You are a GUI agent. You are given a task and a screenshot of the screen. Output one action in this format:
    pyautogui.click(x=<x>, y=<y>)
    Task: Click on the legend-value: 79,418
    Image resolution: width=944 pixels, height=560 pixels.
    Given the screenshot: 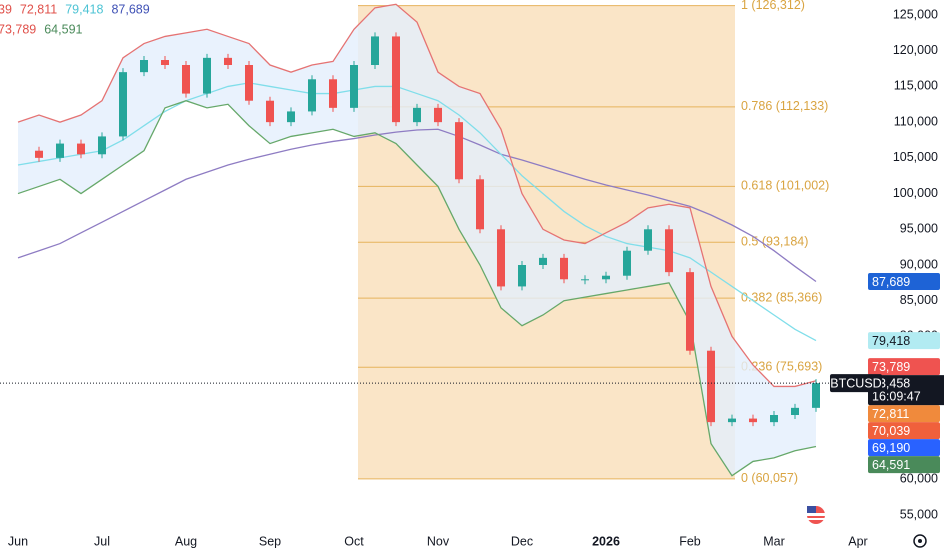 What is the action you would take?
    pyautogui.click(x=84, y=9)
    